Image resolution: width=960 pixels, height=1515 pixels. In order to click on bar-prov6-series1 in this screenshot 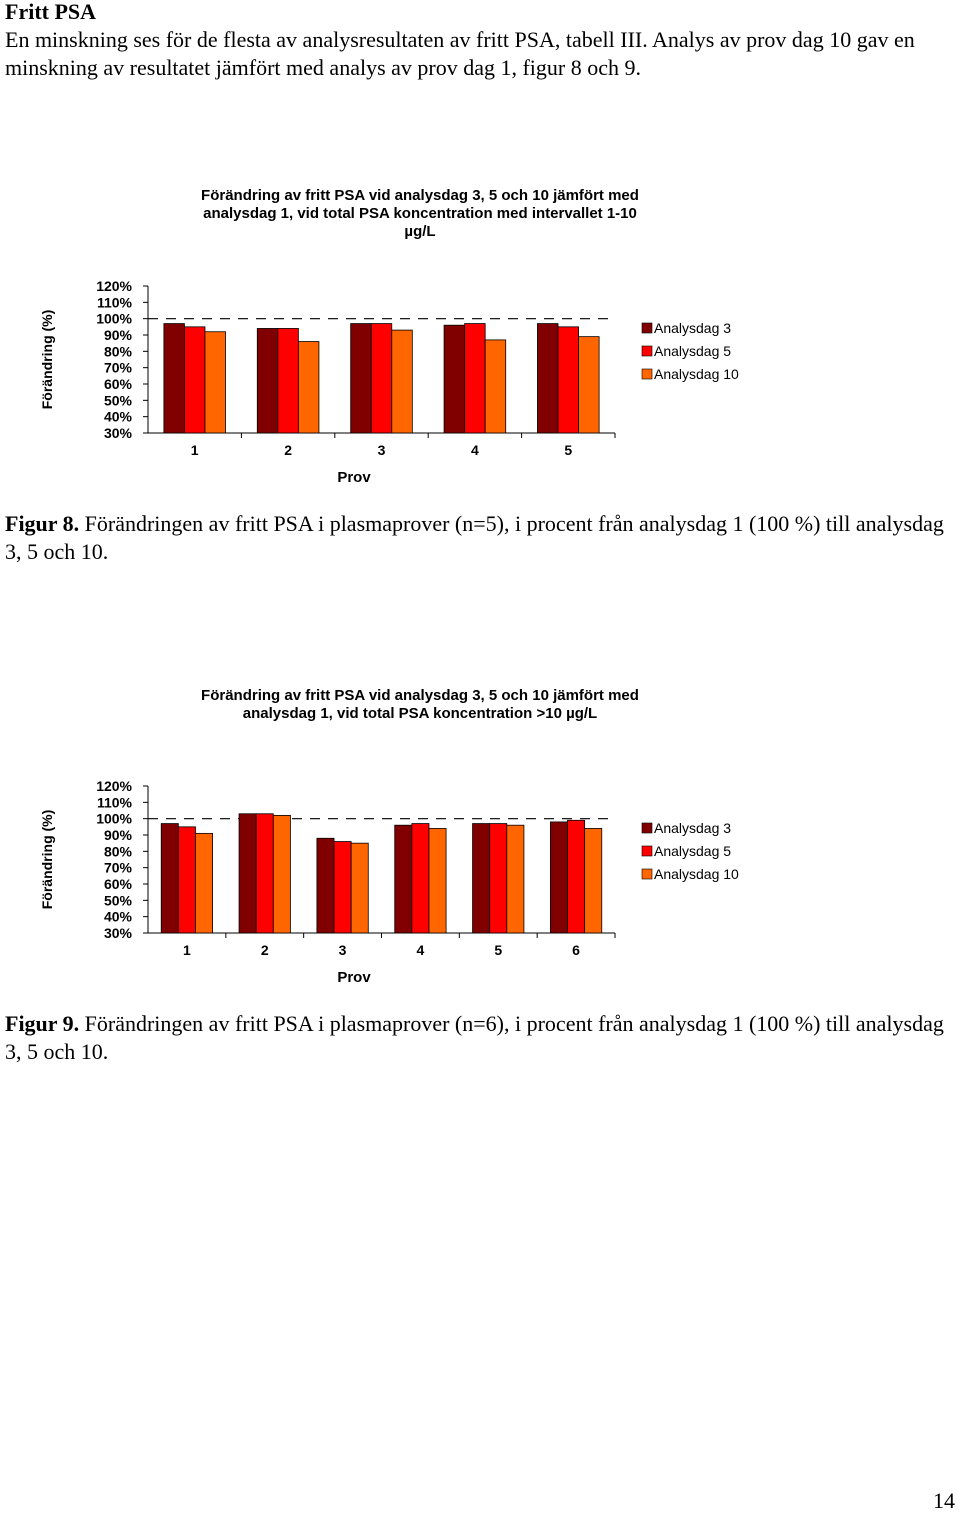, I will do `click(558, 877)`.